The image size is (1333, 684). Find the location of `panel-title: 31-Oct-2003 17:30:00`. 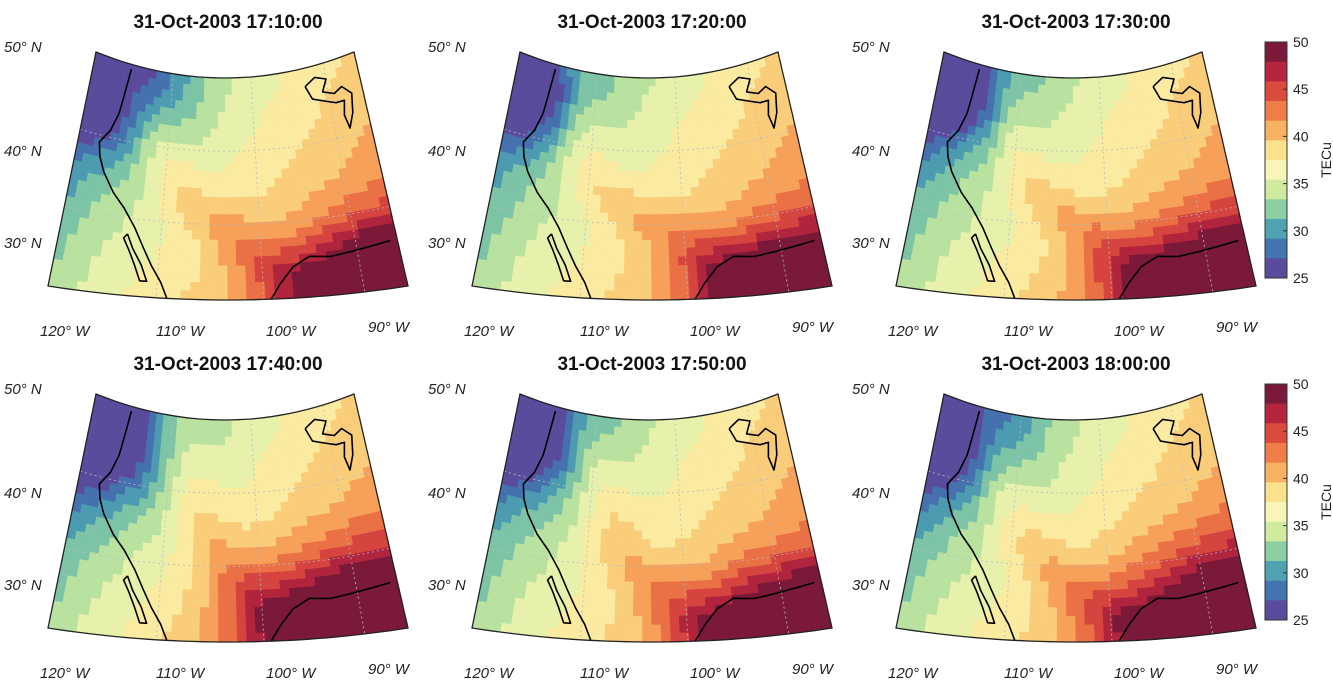

panel-title: 31-Oct-2003 17:30:00 is located at coordinates (1075, 22).